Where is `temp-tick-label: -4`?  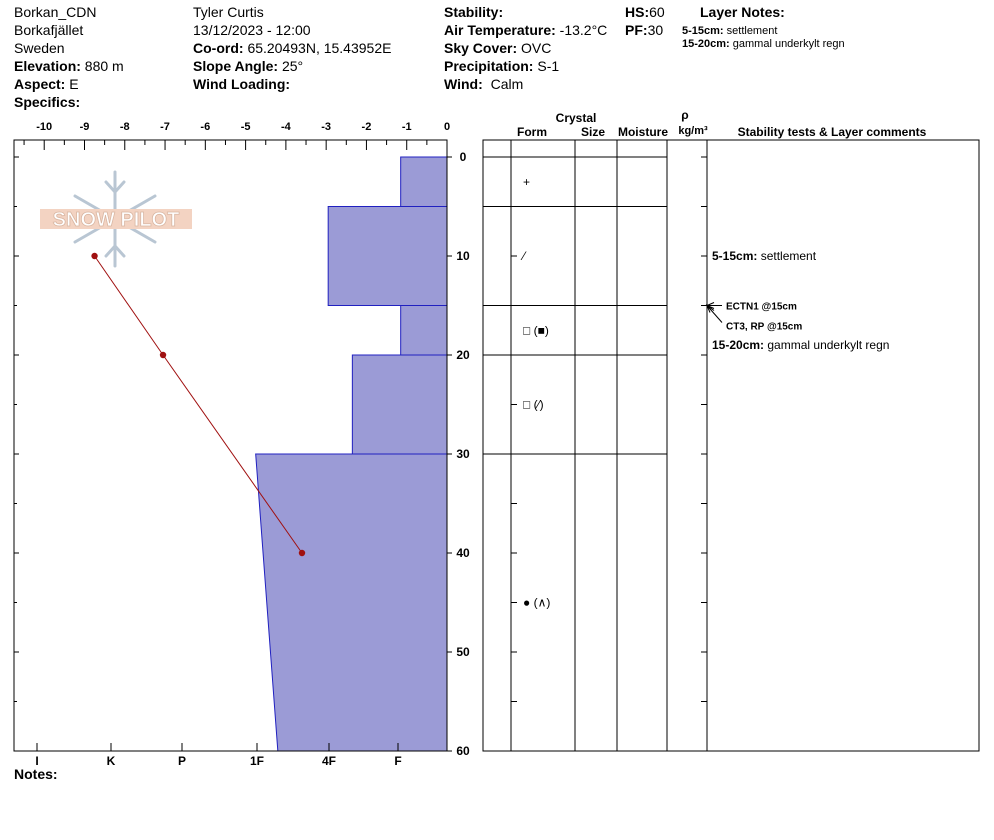
temp-tick-label: -4 is located at coordinates (286, 127).